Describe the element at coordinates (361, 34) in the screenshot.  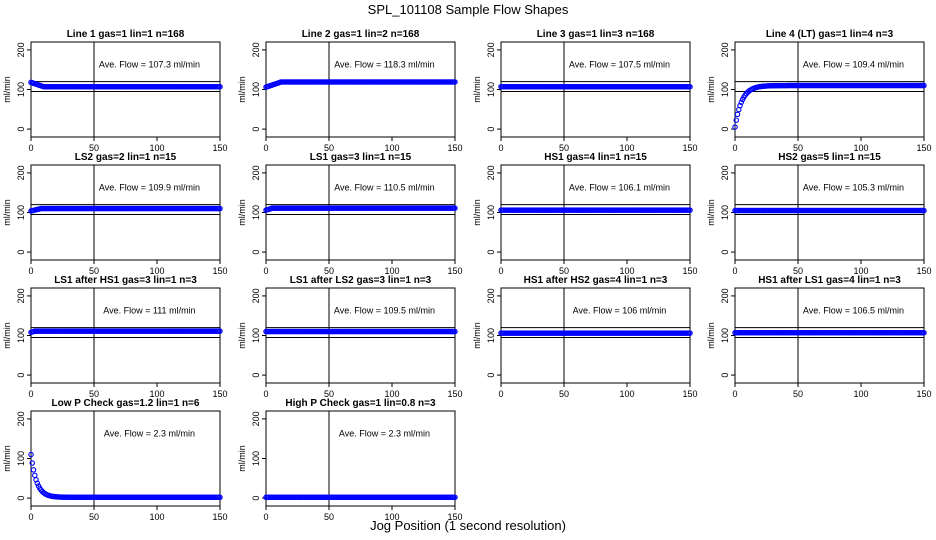
I see `panel-title: Line 2 gas=1 lin=2 n=168` at that location.